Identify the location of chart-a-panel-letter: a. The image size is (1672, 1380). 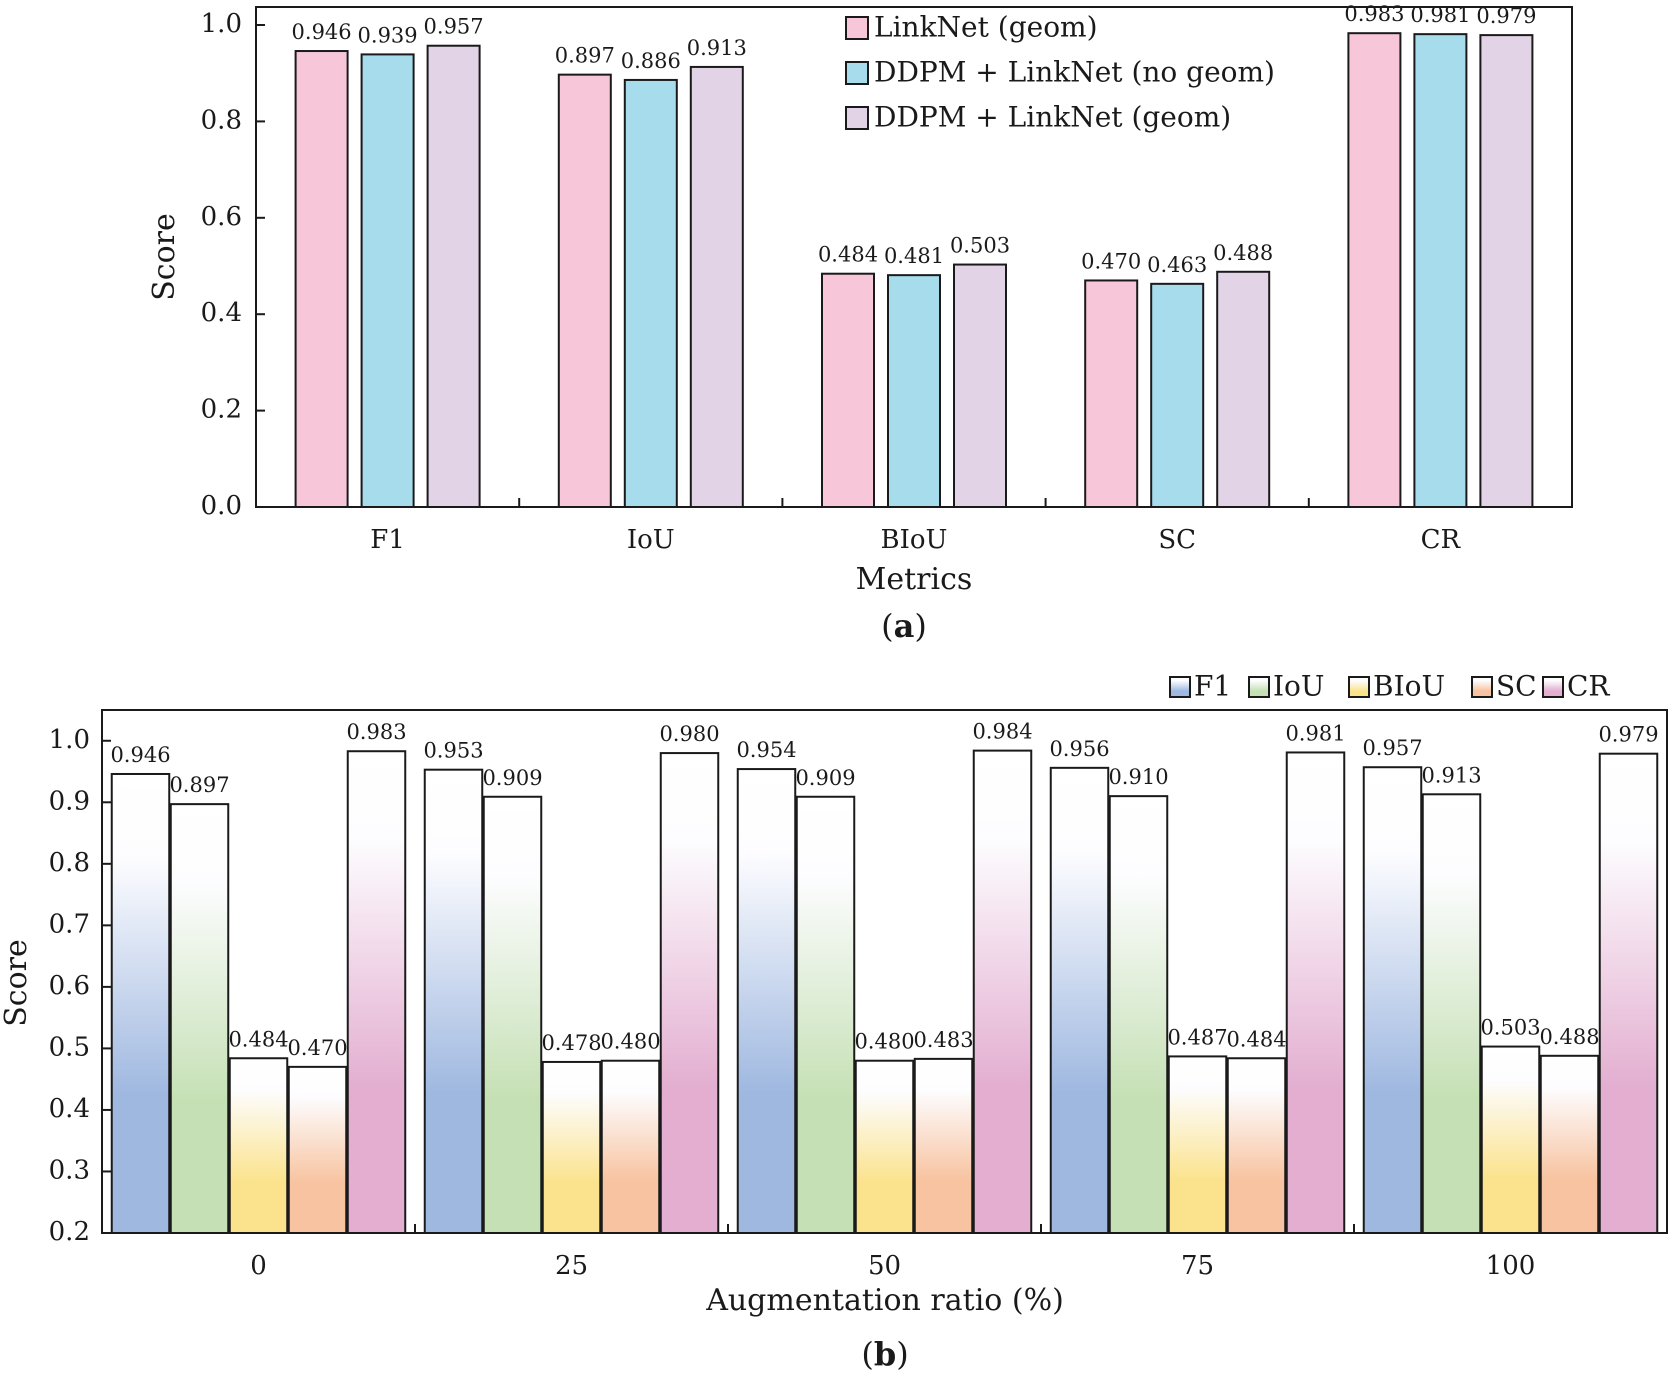
(904, 626).